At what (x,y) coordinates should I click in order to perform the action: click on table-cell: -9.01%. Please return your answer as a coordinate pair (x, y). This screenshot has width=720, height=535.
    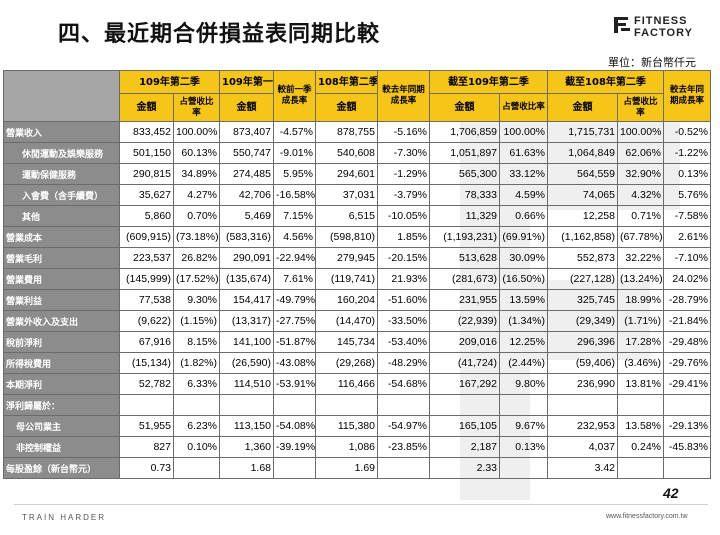
    Looking at the image, I should click on (294, 153).